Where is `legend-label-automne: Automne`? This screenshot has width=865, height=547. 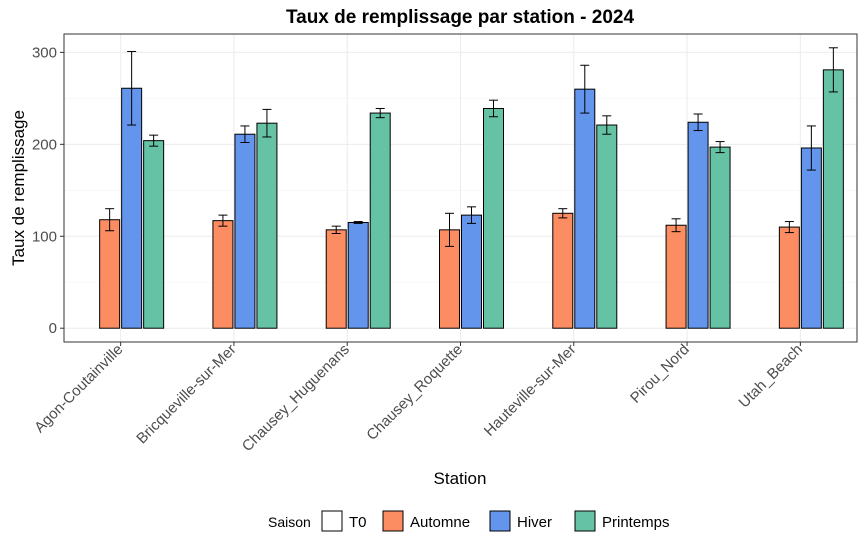
legend-label-automne: Automne is located at coordinates (440, 522).